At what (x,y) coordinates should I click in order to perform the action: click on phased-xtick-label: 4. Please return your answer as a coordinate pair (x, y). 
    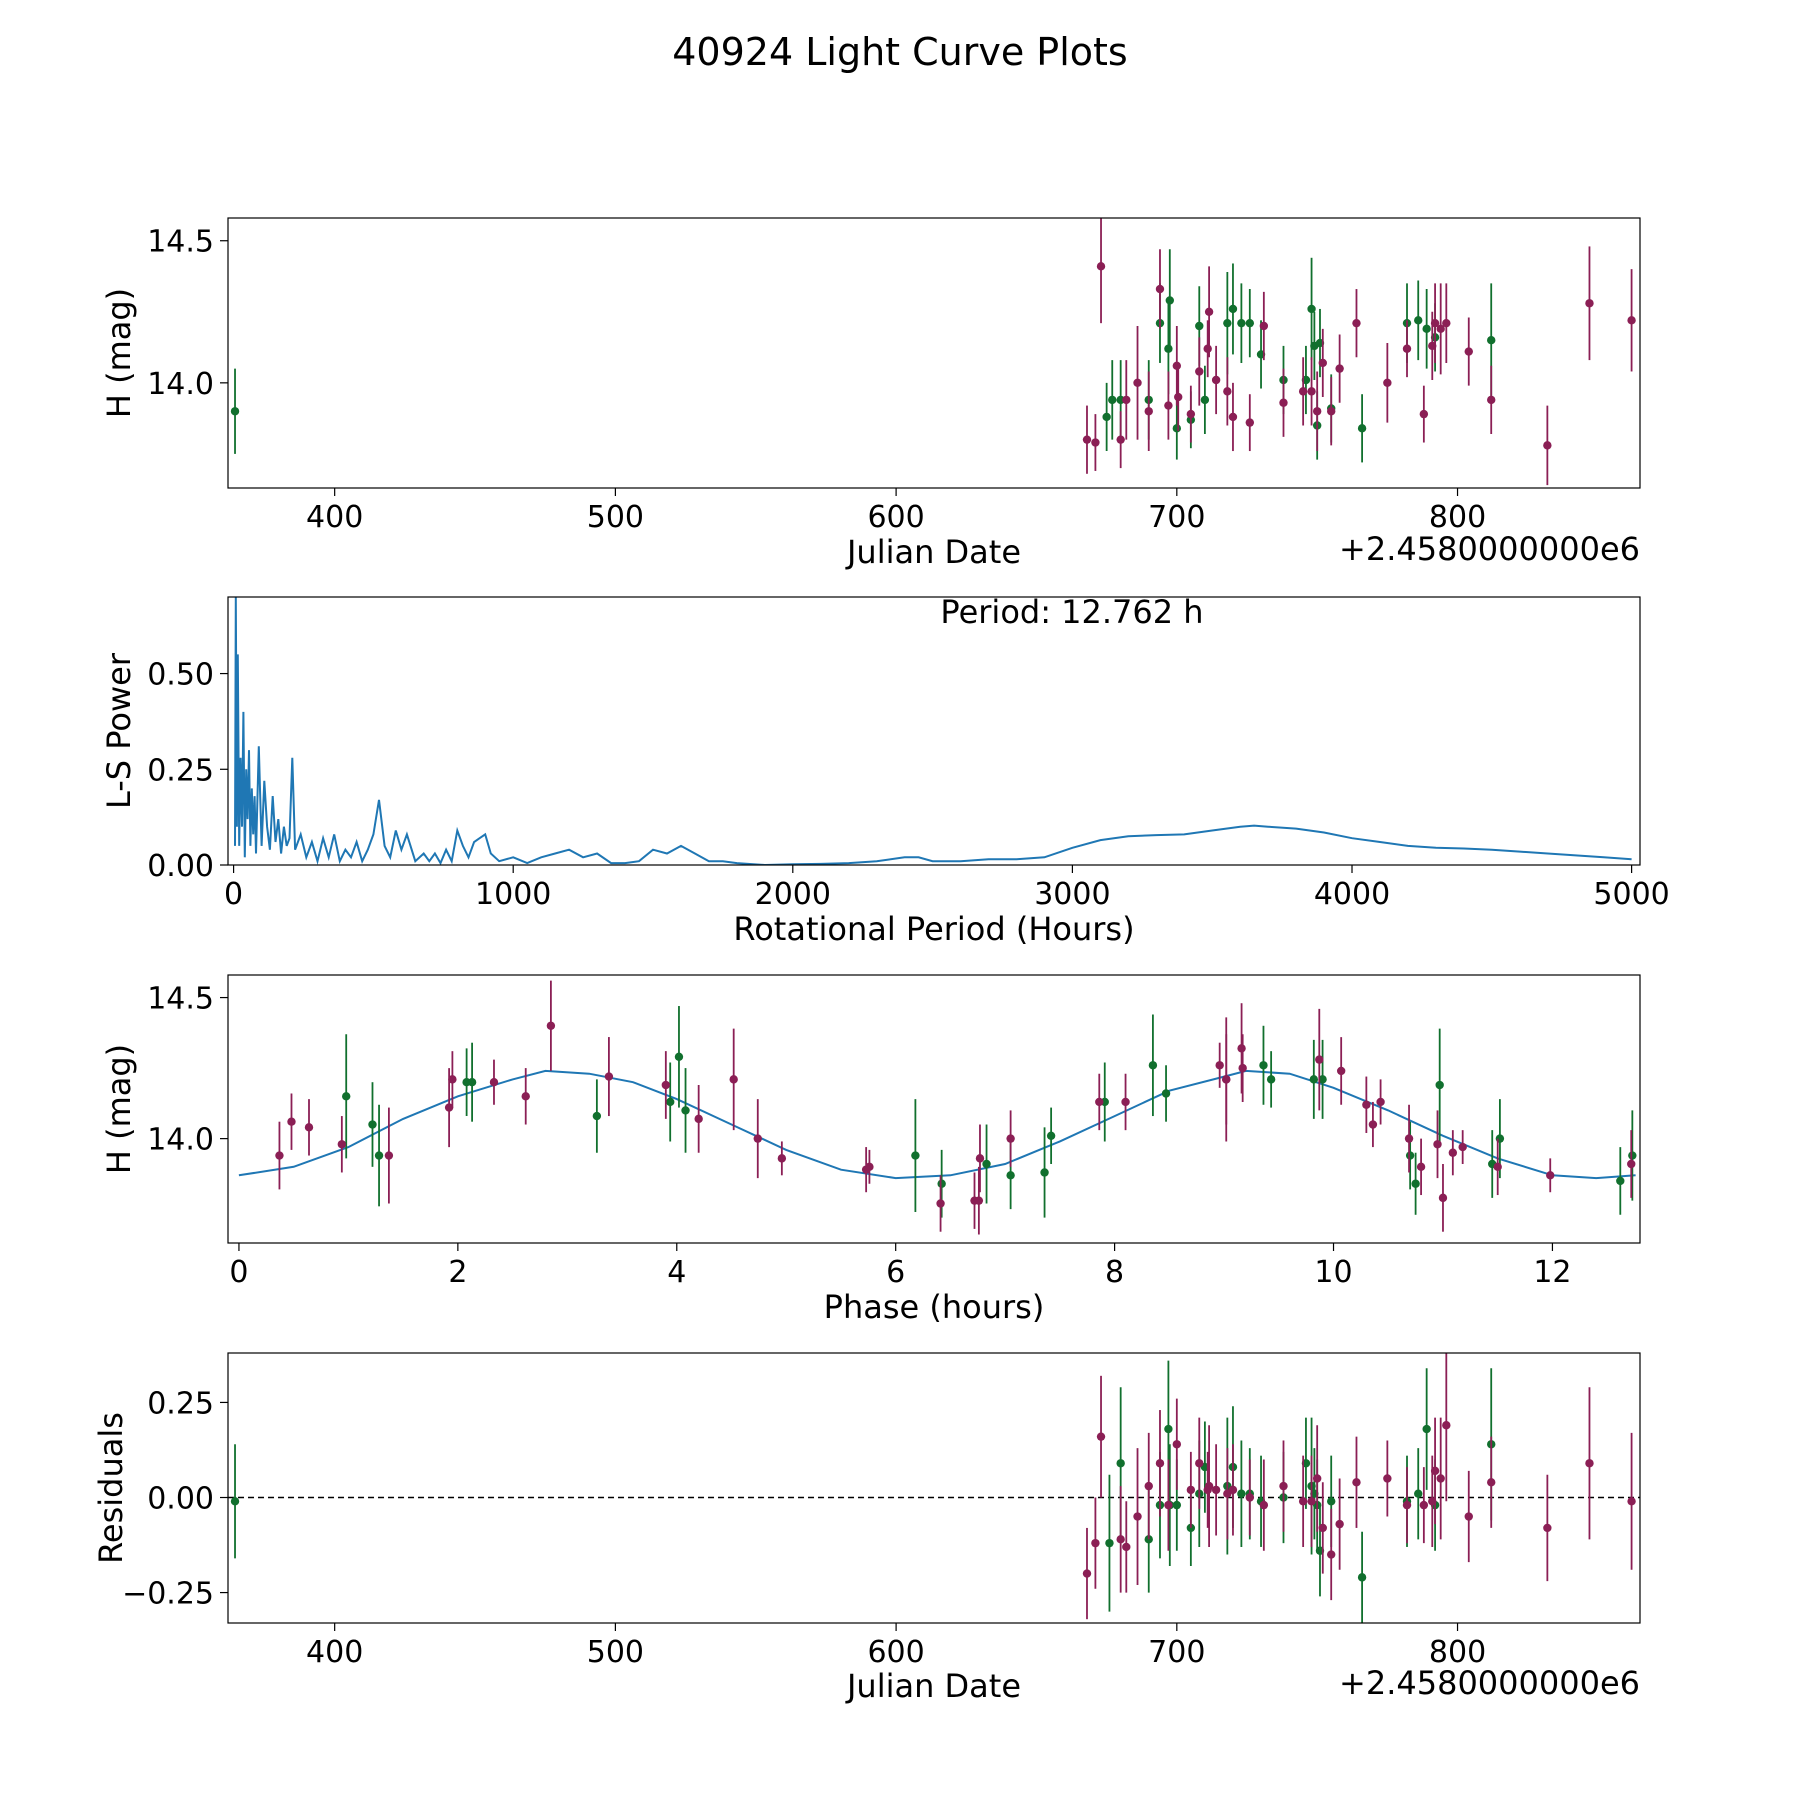
    Looking at the image, I should click on (676, 1272).